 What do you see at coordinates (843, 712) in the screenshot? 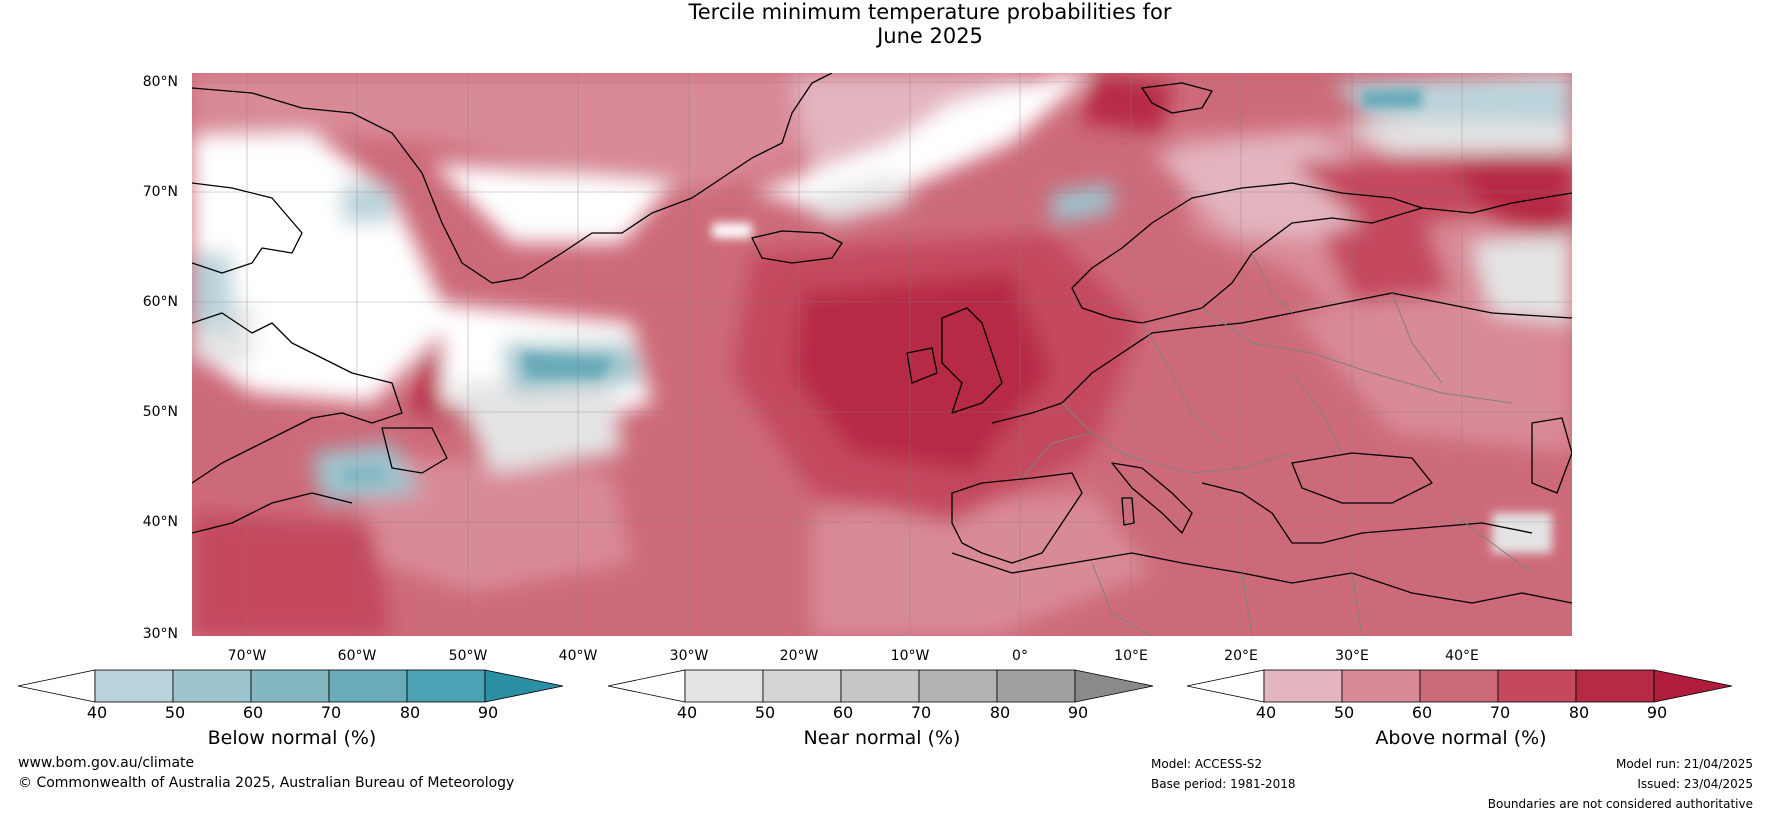
I see `cb-near-tick: 60` at bounding box center [843, 712].